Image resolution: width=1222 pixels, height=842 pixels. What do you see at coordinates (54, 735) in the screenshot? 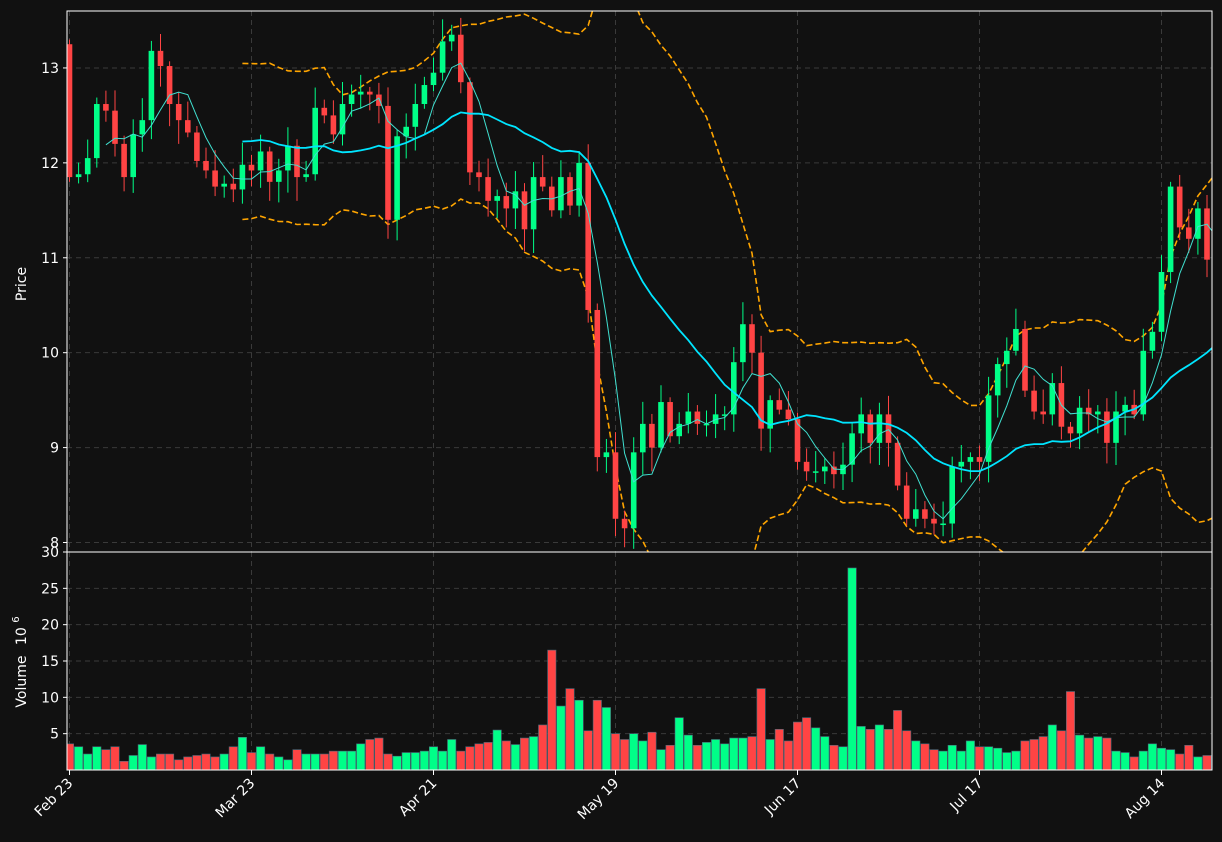
I see `volume-y-tick-label: 5` at bounding box center [54, 735].